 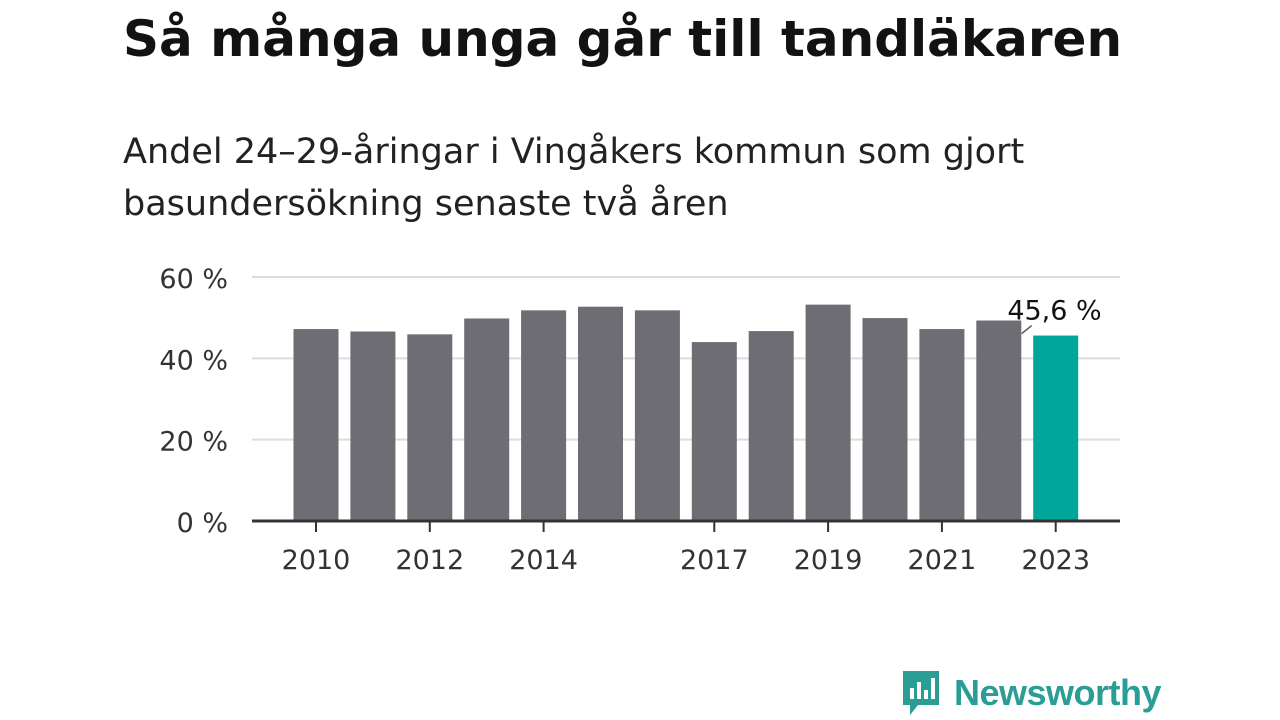 What do you see at coordinates (373, 426) in the screenshot?
I see `bar-2011` at bounding box center [373, 426].